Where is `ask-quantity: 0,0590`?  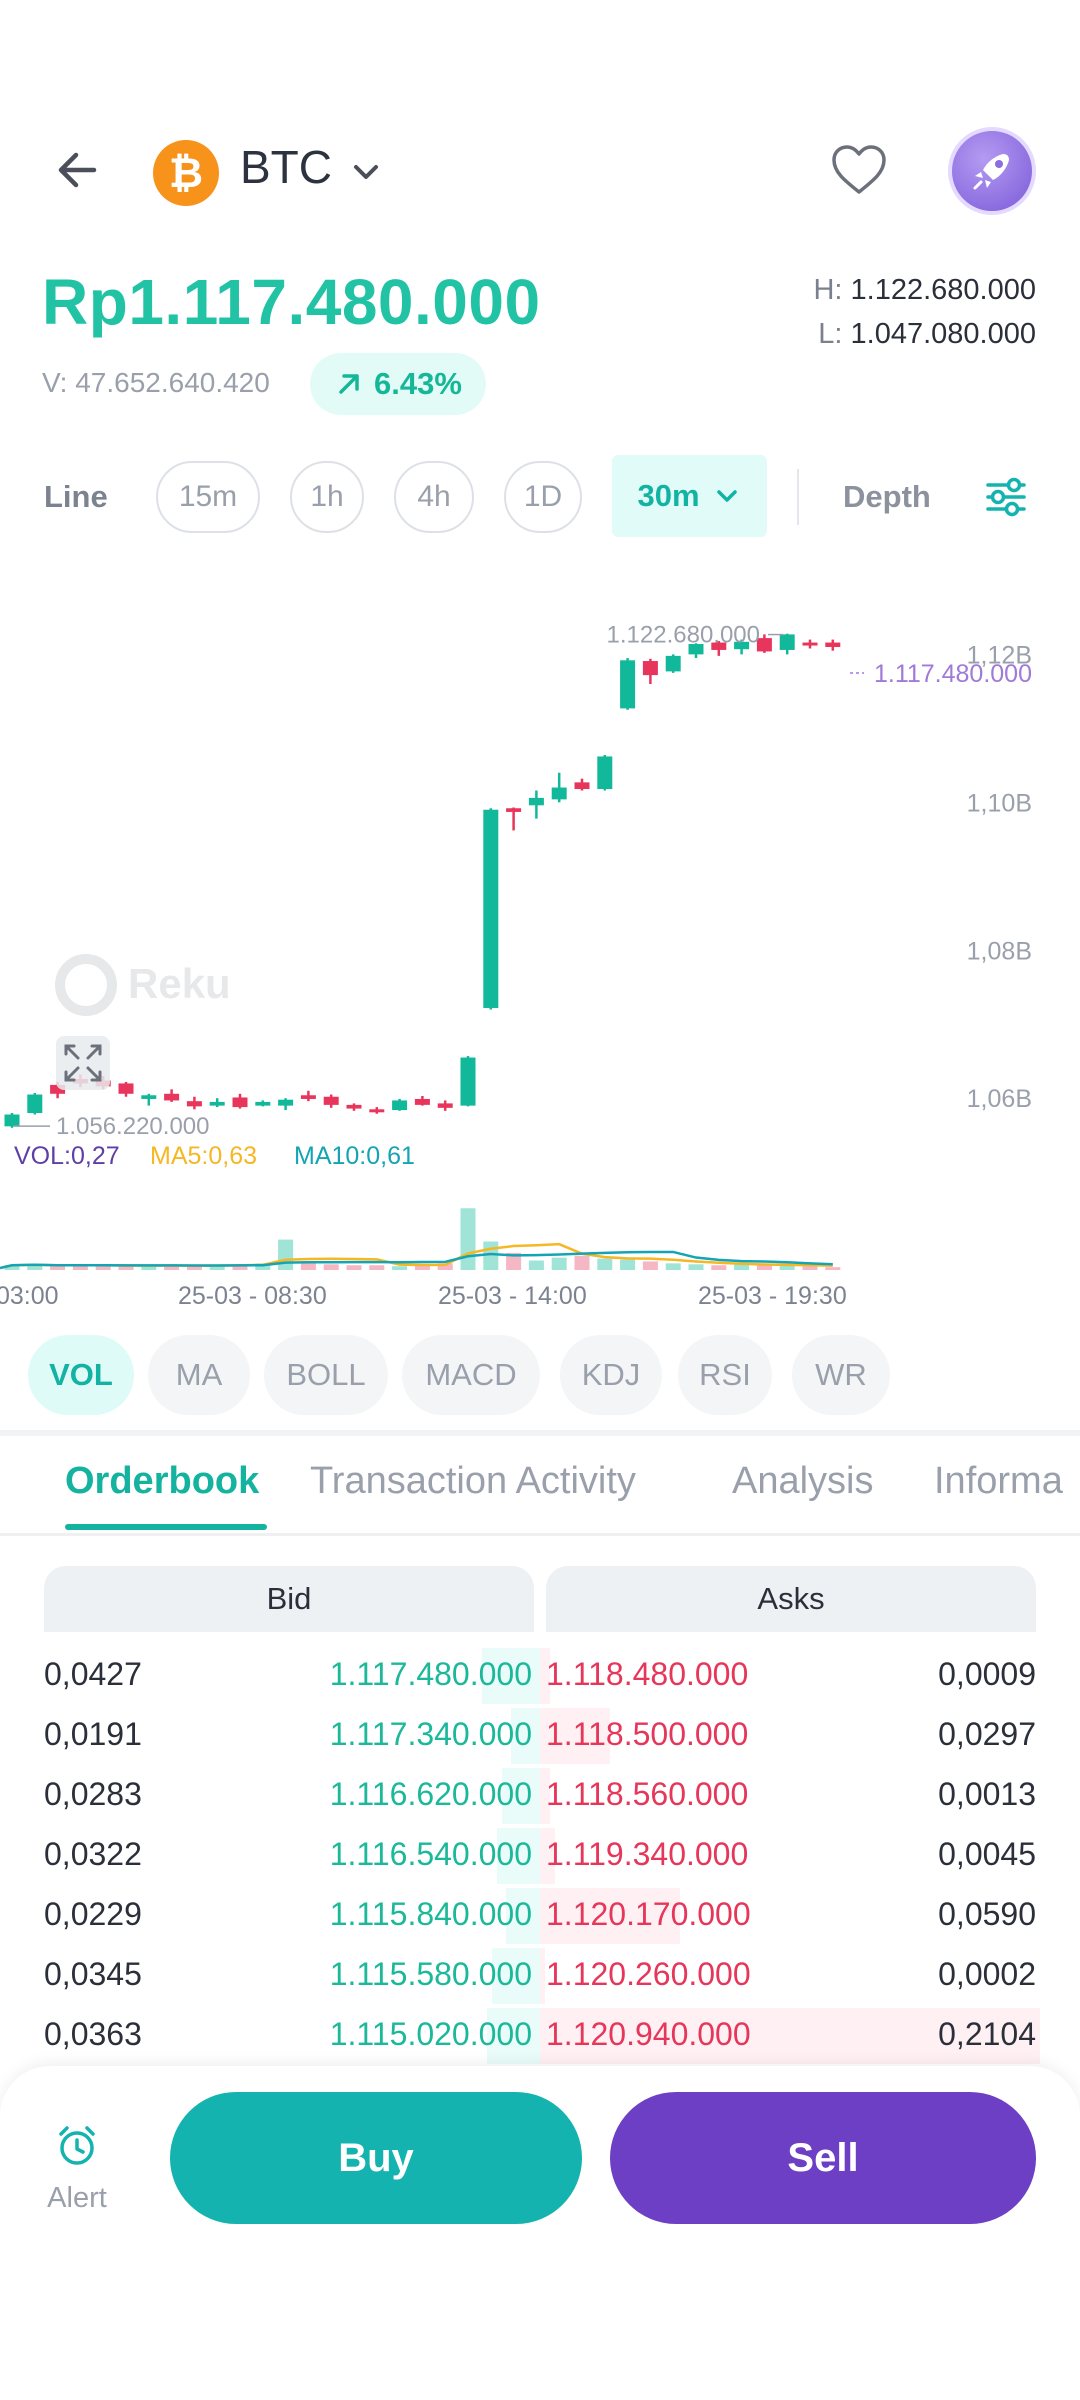 ask-quantity: 0,0590 is located at coordinates (987, 1914).